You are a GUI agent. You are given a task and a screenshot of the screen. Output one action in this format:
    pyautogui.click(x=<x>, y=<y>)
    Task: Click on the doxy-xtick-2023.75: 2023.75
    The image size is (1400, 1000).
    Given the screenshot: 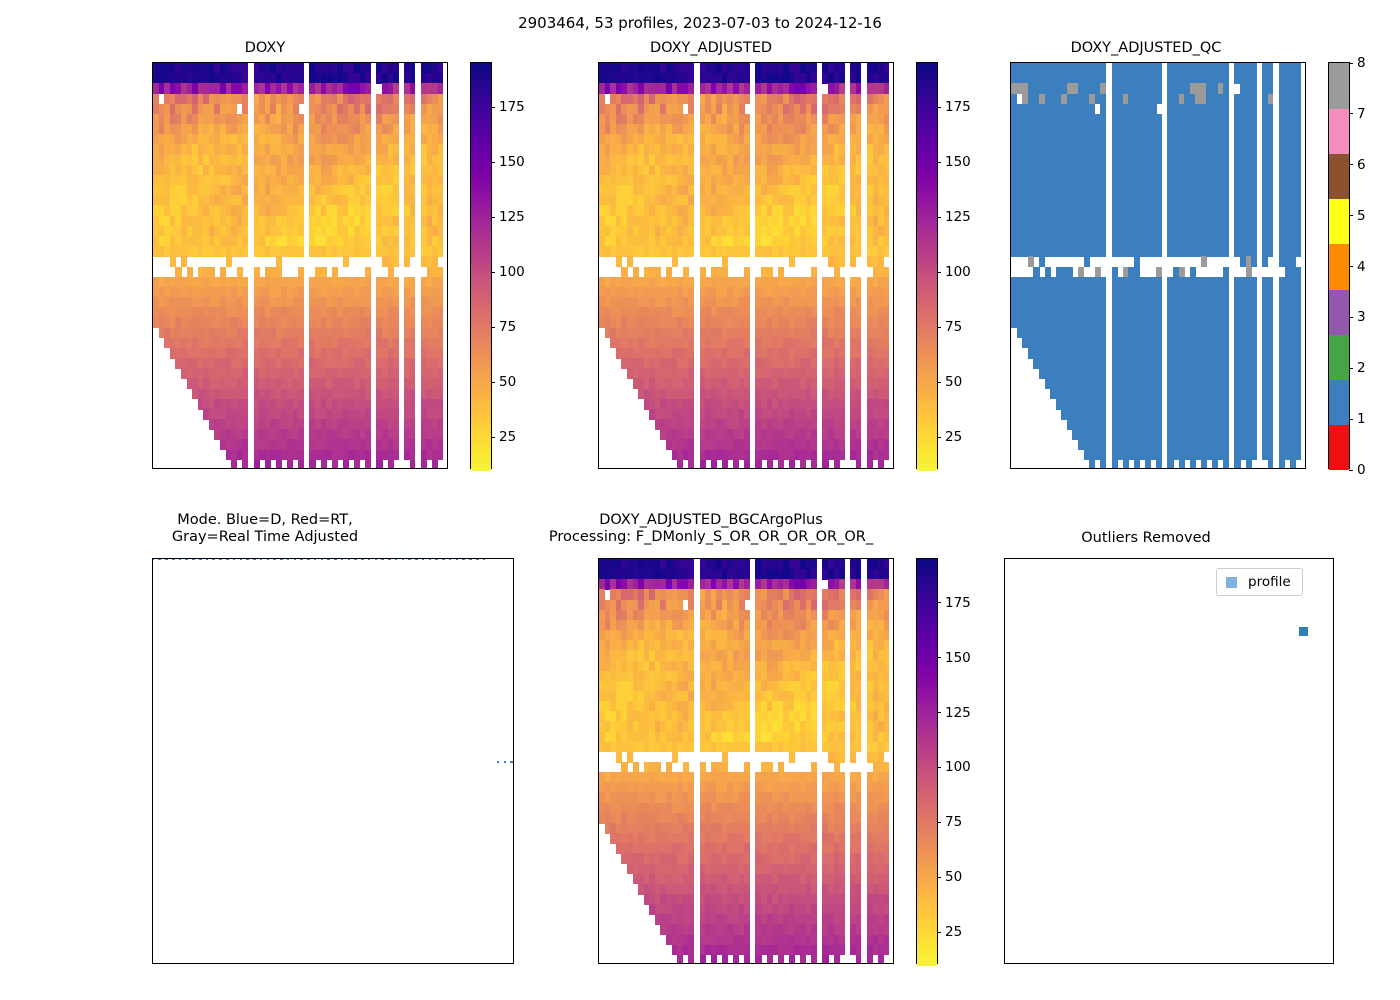 What is the action you would take?
    pyautogui.click(x=204, y=468)
    